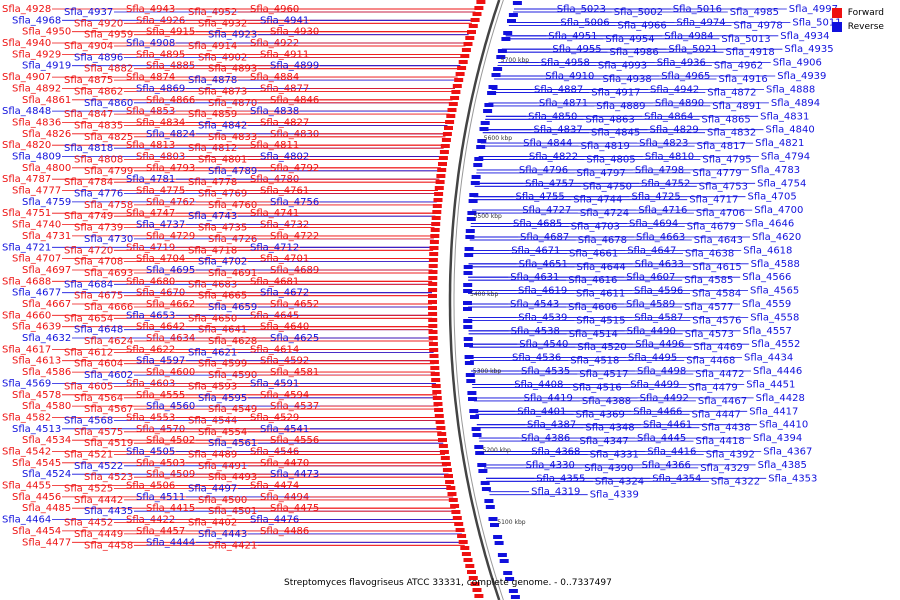 The height and width of the screenshot is (600, 900). I want to click on gene-label: Sfla_4708, so click(98, 262).